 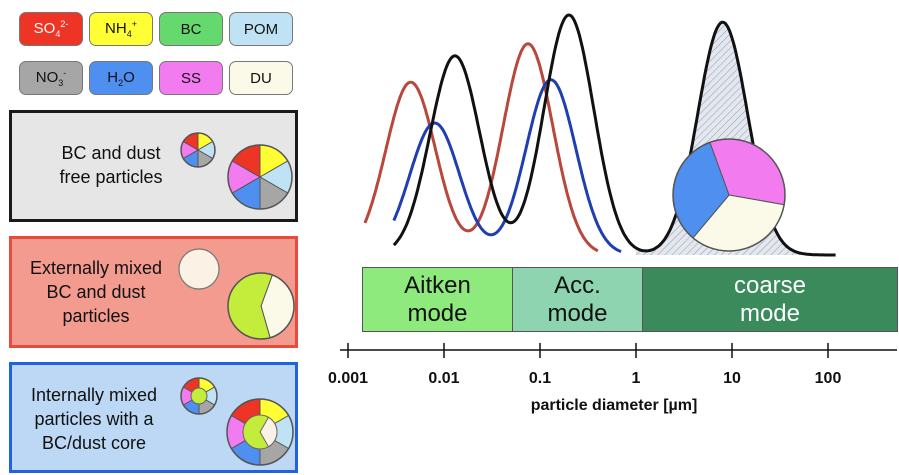 I want to click on pie-externally-mixed, so click(x=261, y=306).